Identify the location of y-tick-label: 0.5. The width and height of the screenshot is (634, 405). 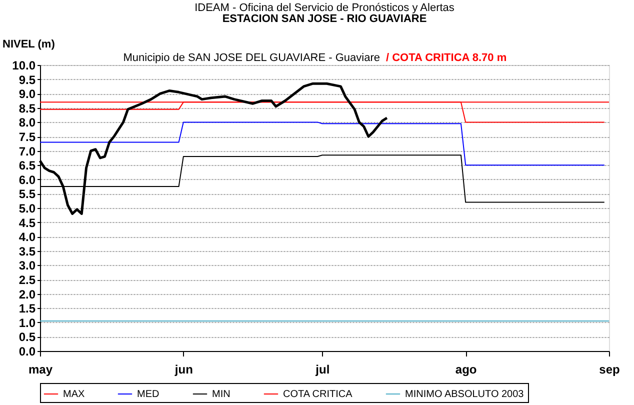
(27, 337).